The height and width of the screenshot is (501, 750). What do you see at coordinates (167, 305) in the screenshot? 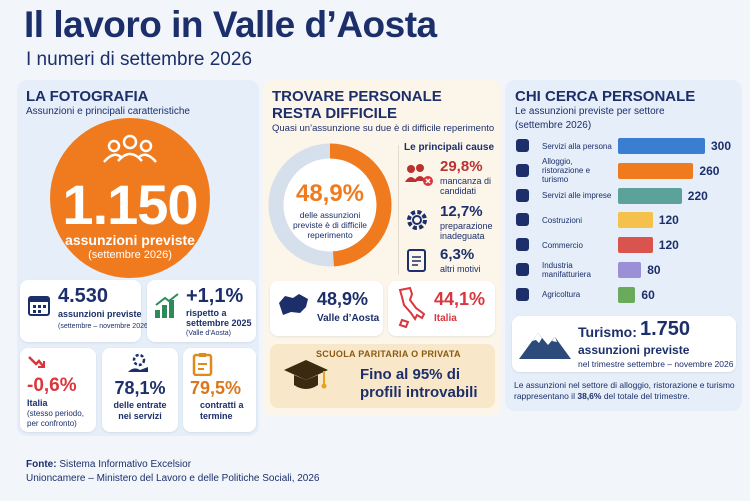
I see `growth-icon` at bounding box center [167, 305].